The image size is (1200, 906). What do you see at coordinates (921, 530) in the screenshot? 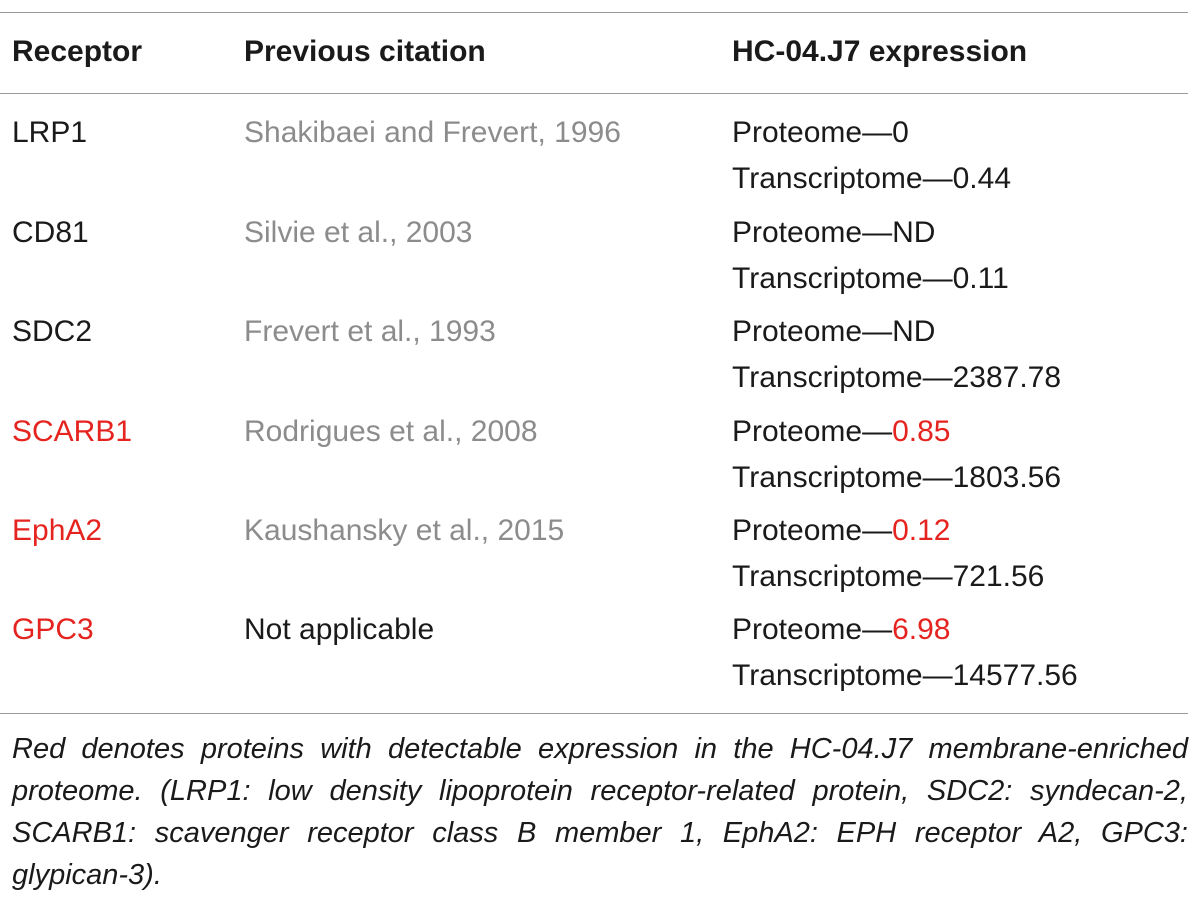
I see `proteome-value: 0.12` at bounding box center [921, 530].